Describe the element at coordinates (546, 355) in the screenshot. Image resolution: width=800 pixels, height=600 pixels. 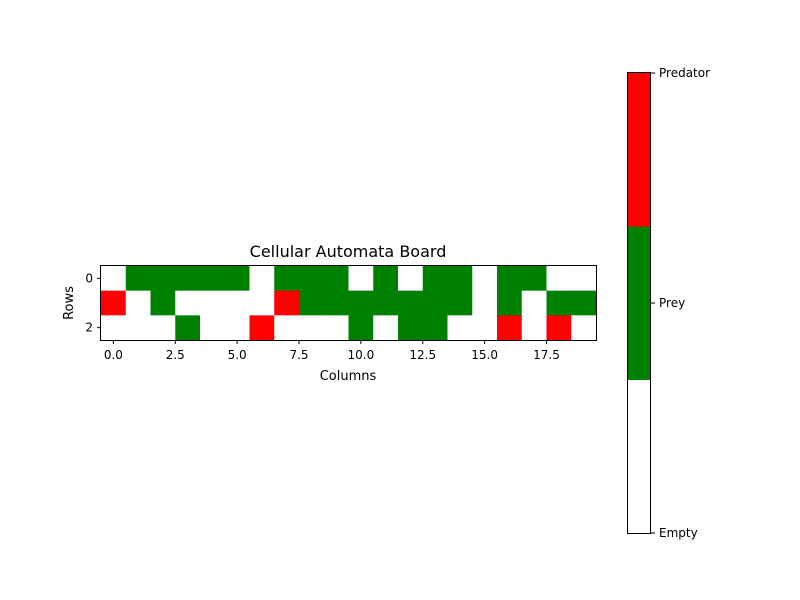
I see `x-tick-label: 17.5` at that location.